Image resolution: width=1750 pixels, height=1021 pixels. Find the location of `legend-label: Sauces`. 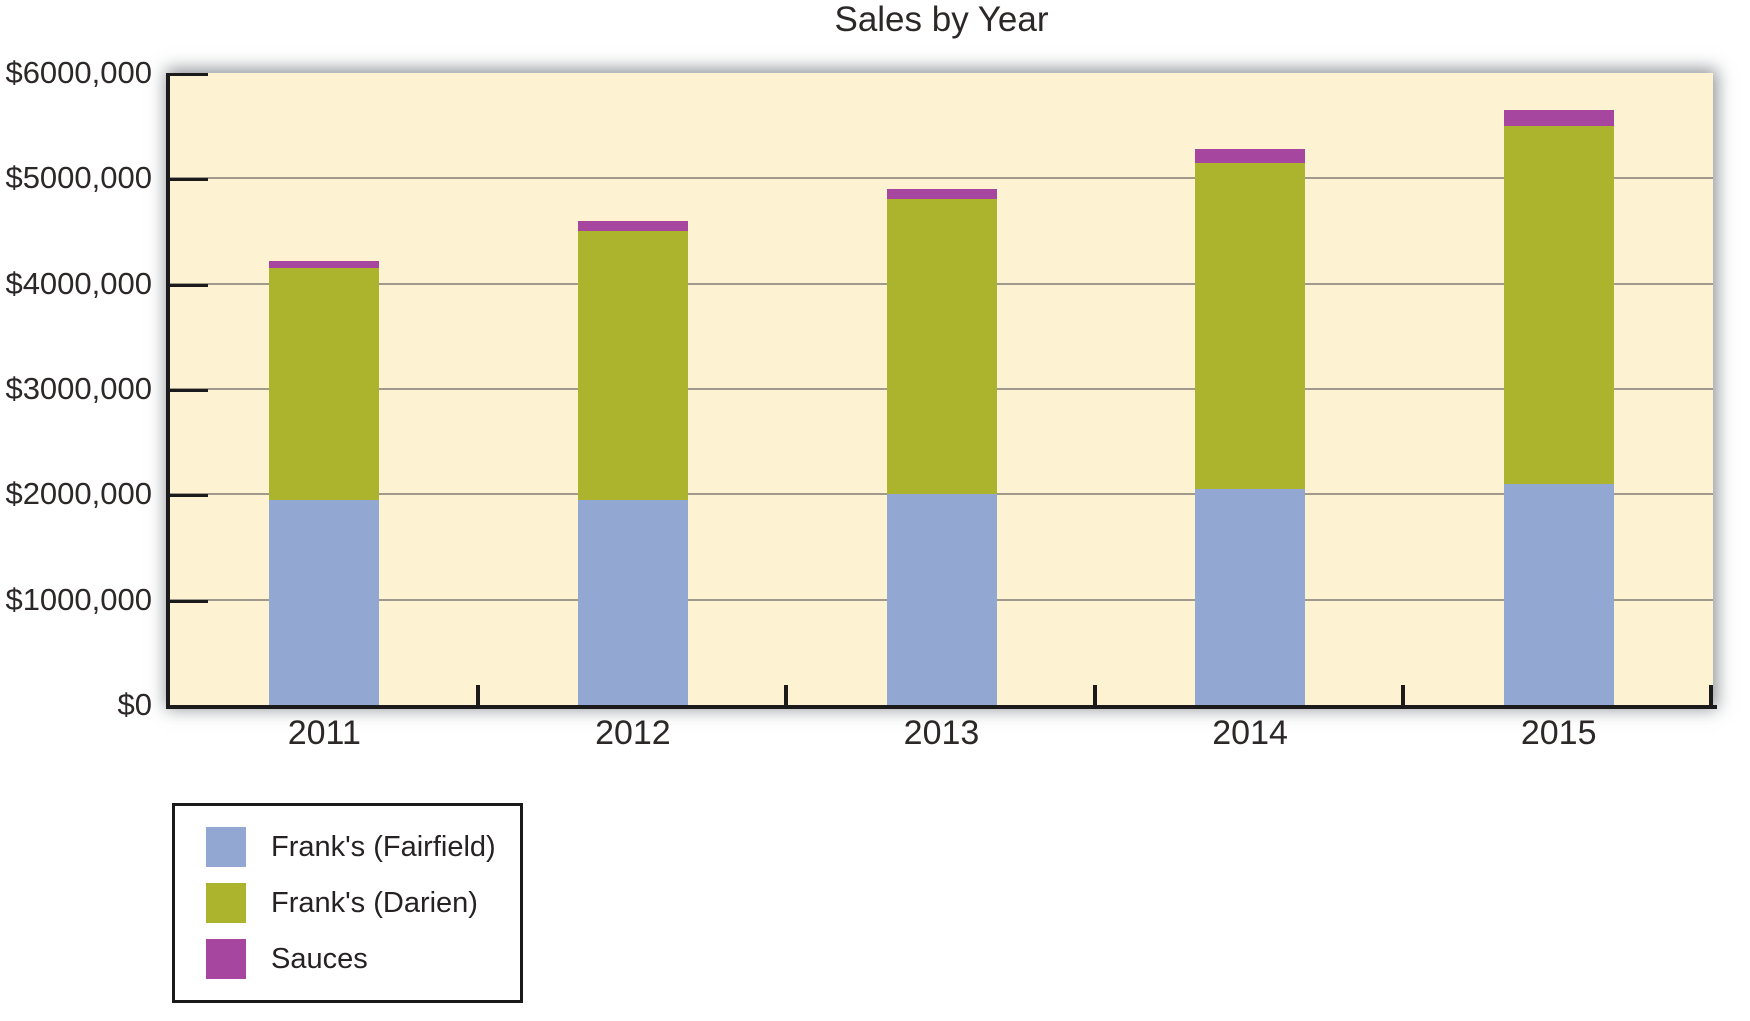

legend-label: Sauces is located at coordinates (319, 958).